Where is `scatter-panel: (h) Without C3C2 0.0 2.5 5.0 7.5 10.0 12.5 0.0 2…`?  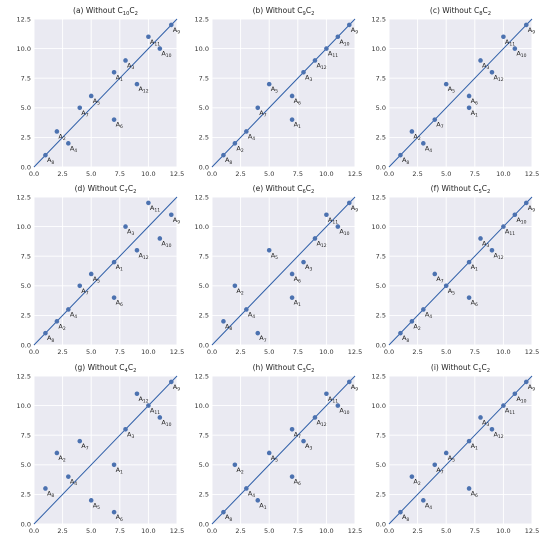 scatter-panel: (h) Without C3C2 0.0 2.5 5.0 7.5 10.0 12.5 0.0 2… is located at coordinates (279, 449).